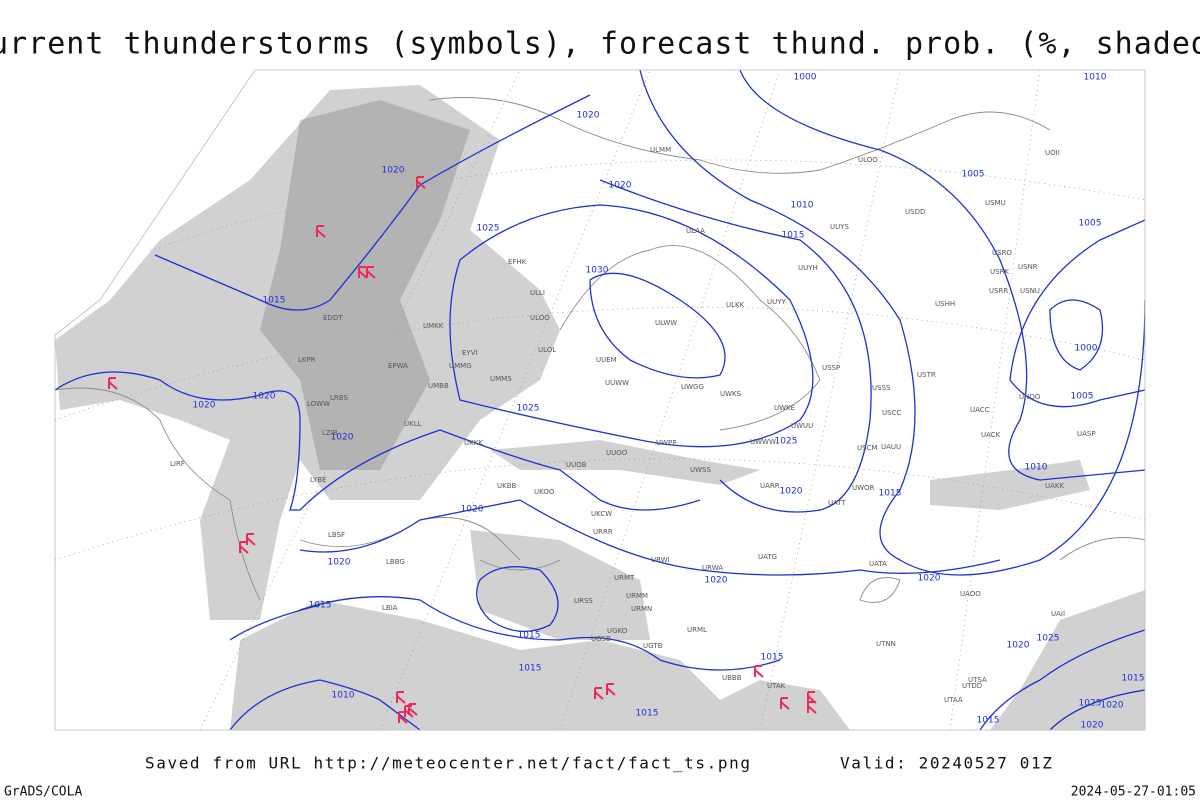  I want to click on valid-time: Valid: 20240527 01Z, so click(946, 763).